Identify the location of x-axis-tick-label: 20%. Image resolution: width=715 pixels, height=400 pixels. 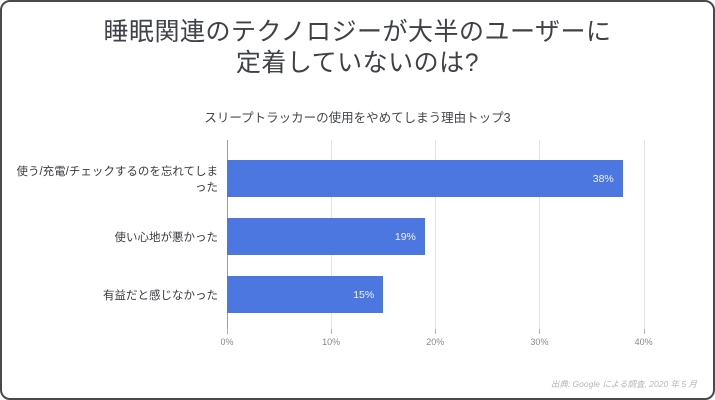
(435, 342).